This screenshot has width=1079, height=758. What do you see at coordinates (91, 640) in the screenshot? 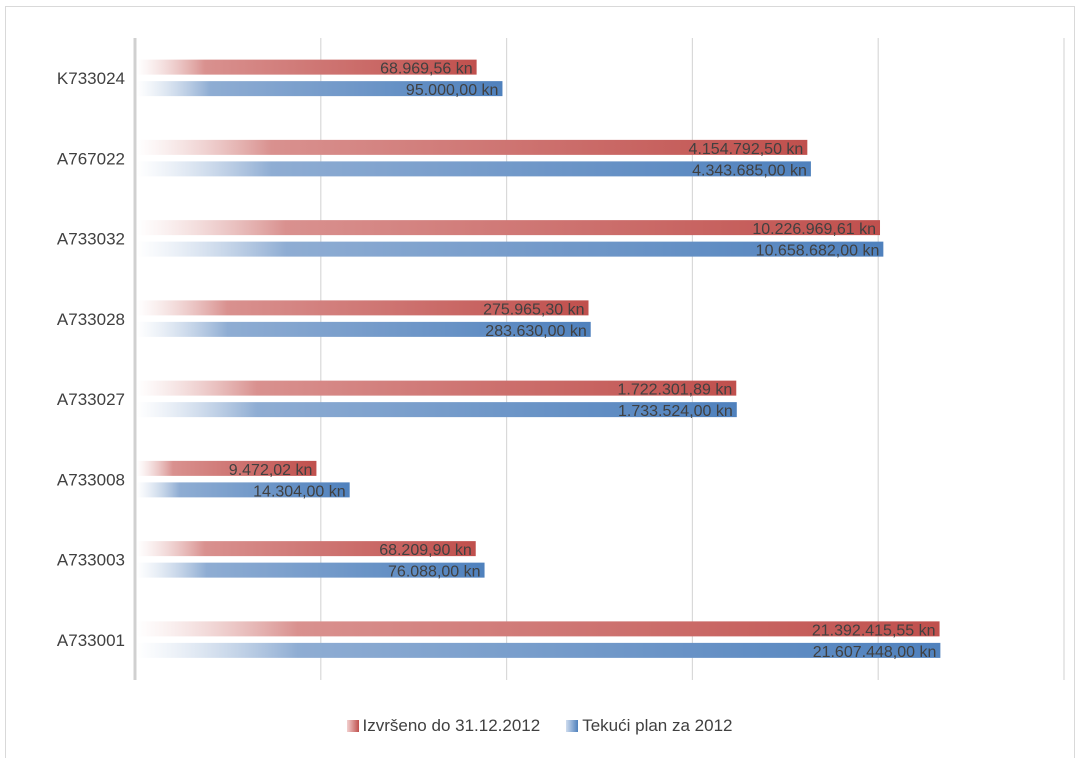
I see `category-label: A733001` at bounding box center [91, 640].